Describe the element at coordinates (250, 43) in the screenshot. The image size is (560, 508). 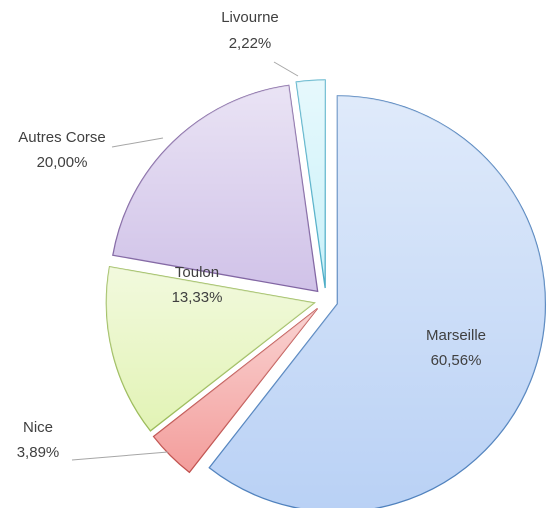
I see `slice-value-label: 2,22%` at that location.